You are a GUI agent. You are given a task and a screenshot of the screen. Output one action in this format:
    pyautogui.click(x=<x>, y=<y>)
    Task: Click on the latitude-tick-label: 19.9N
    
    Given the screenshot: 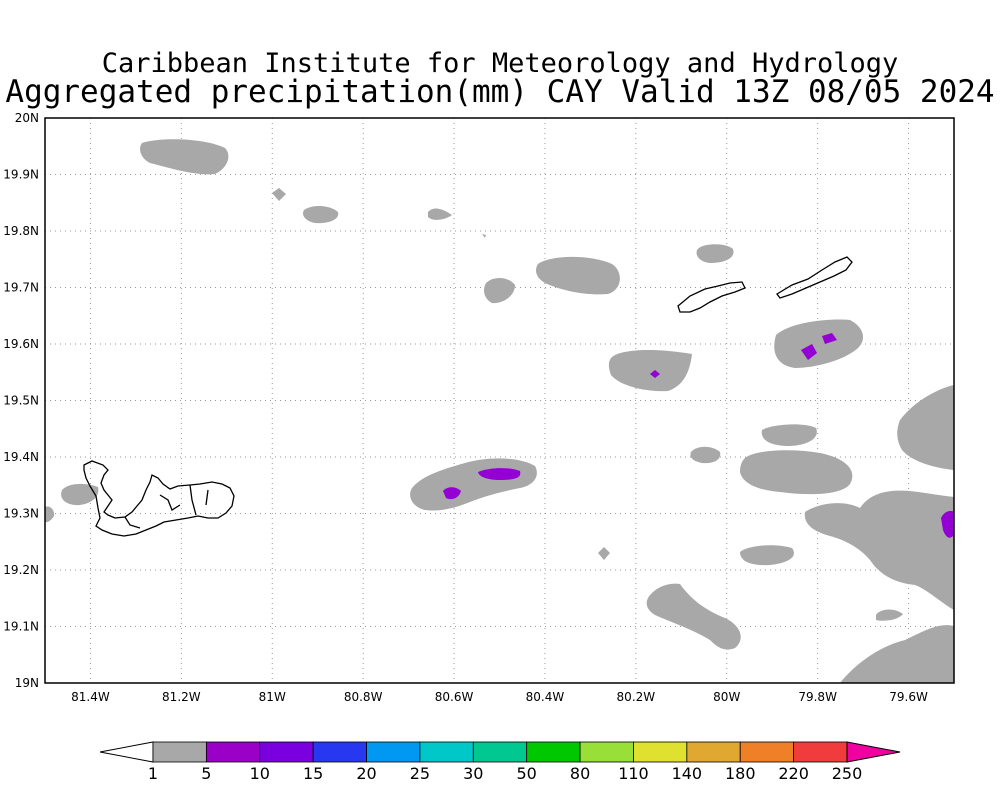 What is the action you would take?
    pyautogui.click(x=21, y=175)
    